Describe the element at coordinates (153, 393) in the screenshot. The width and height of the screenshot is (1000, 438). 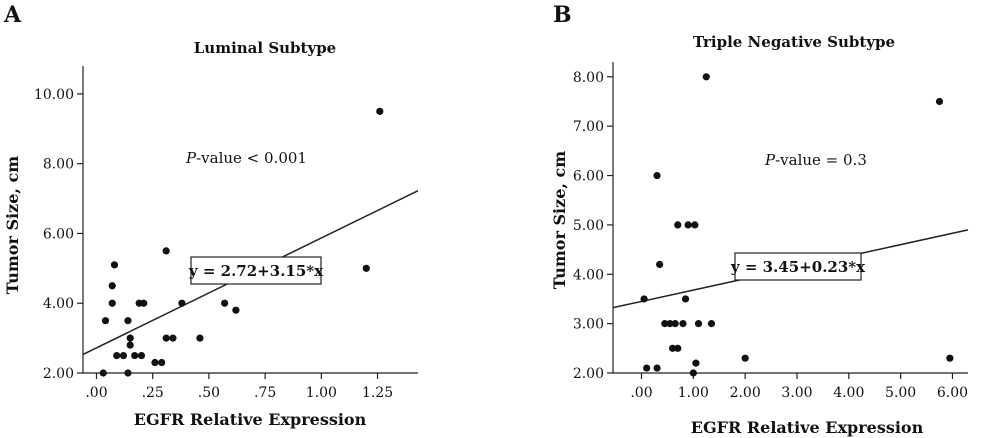
I see `x-tick-label: .25` at that location.